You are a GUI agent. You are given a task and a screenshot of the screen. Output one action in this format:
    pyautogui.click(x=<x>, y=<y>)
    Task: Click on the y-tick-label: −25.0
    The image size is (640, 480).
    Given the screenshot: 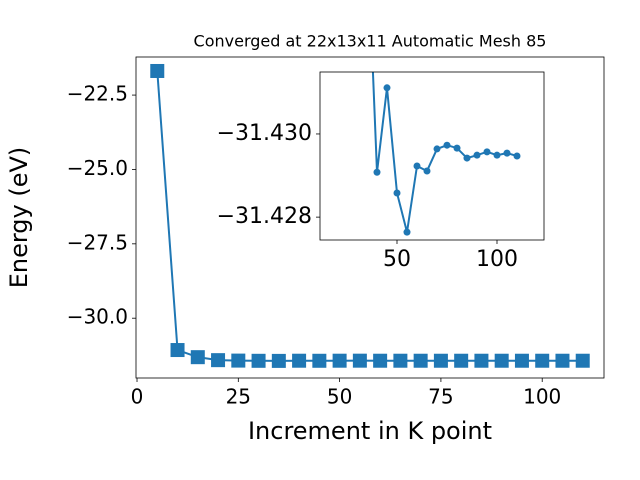 What is the action you would take?
    pyautogui.click(x=97, y=168)
    